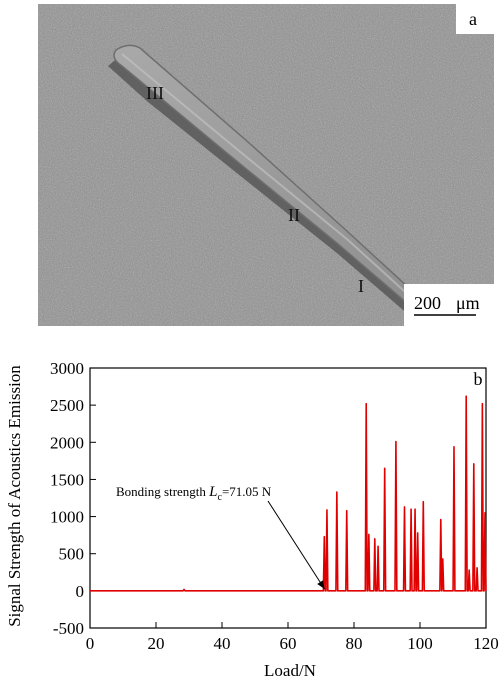 Image resolution: width=504 pixels, height=684 pixels. What do you see at coordinates (90, 643) in the screenshot?
I see `x-tick-label: 0` at bounding box center [90, 643].